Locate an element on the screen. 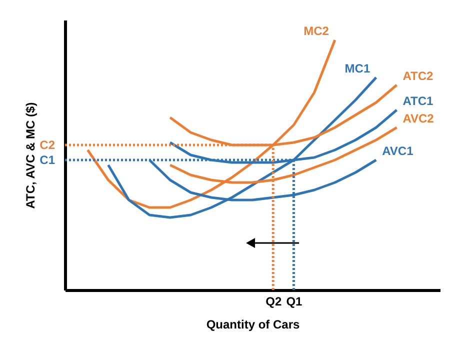  series-label: MC1 is located at coordinates (357, 69).